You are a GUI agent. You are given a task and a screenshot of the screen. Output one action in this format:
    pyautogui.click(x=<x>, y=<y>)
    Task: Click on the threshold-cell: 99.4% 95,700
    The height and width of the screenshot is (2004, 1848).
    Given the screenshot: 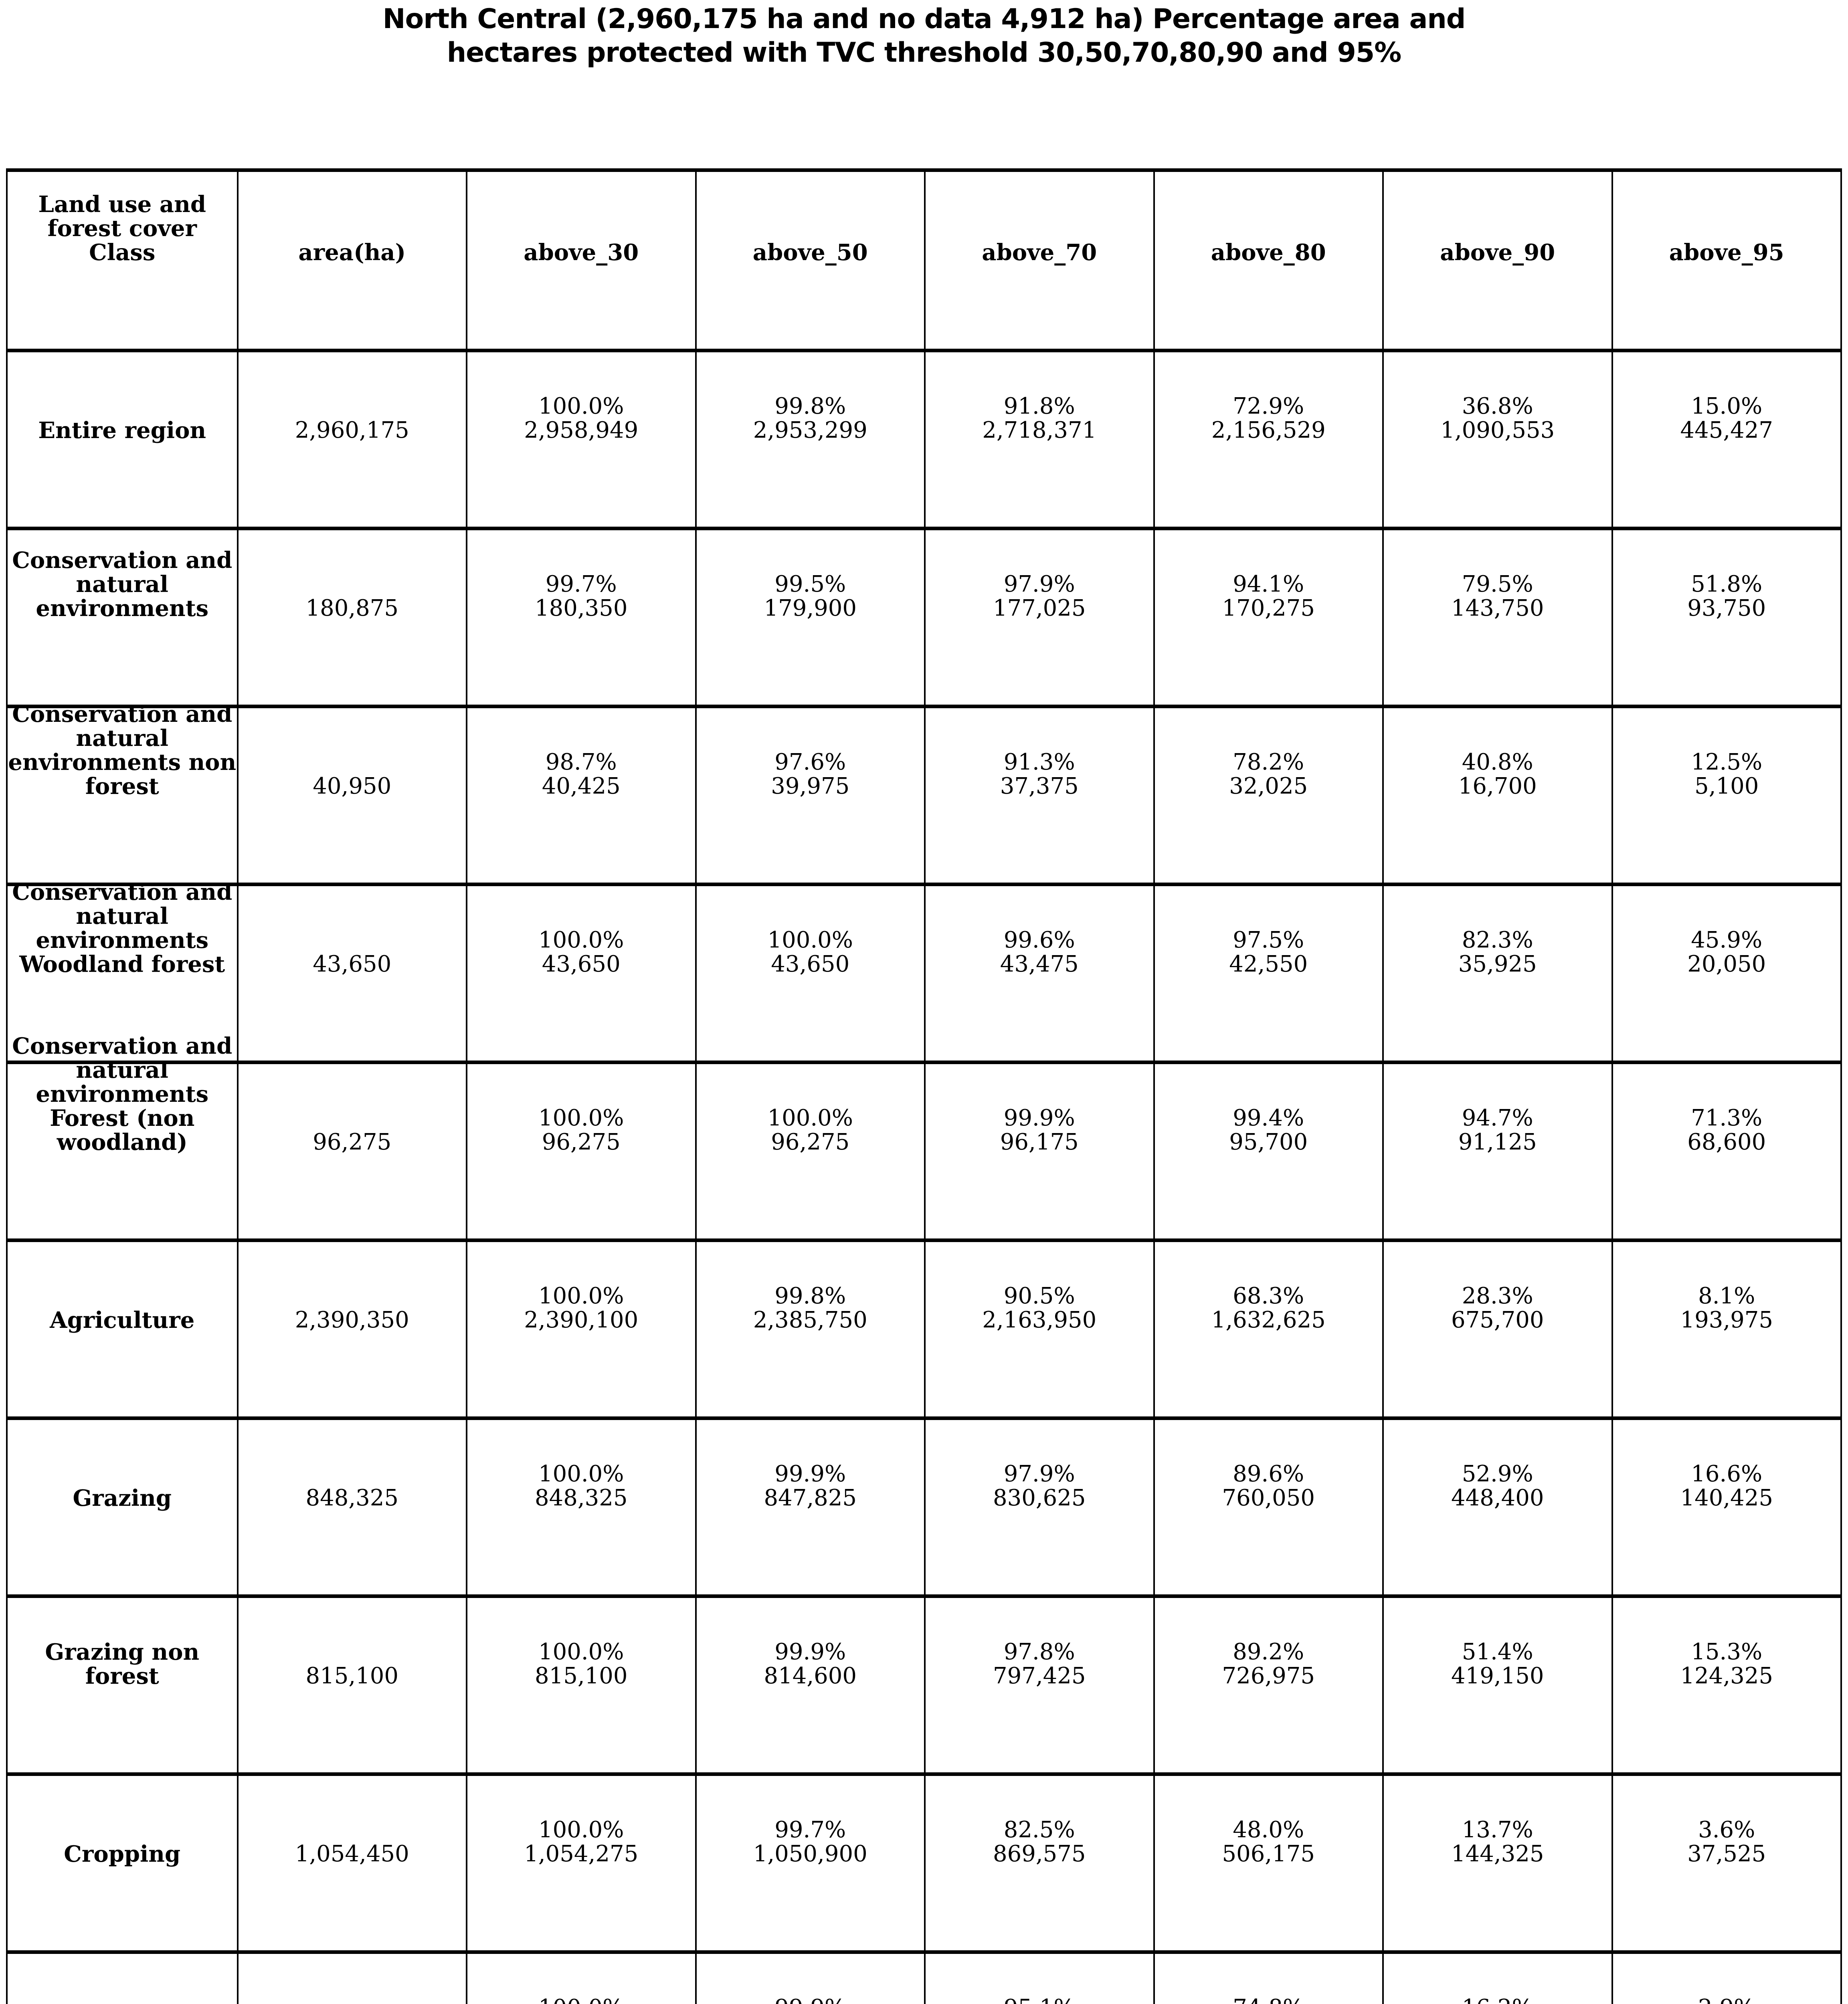 What is the action you would take?
    pyautogui.click(x=1268, y=1130)
    